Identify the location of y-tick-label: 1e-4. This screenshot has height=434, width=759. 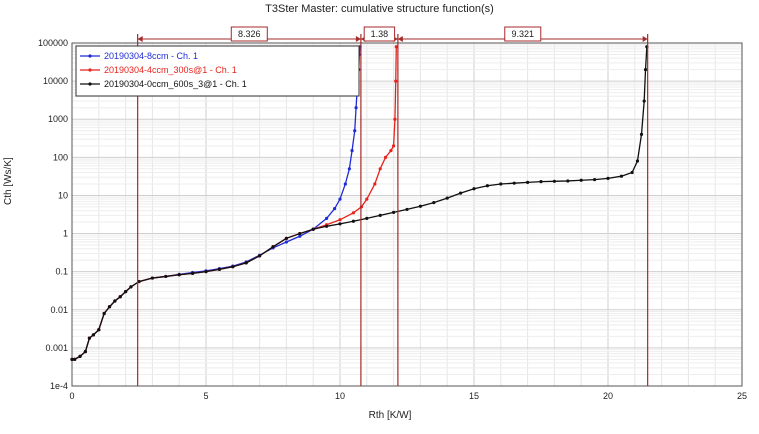
(59, 386).